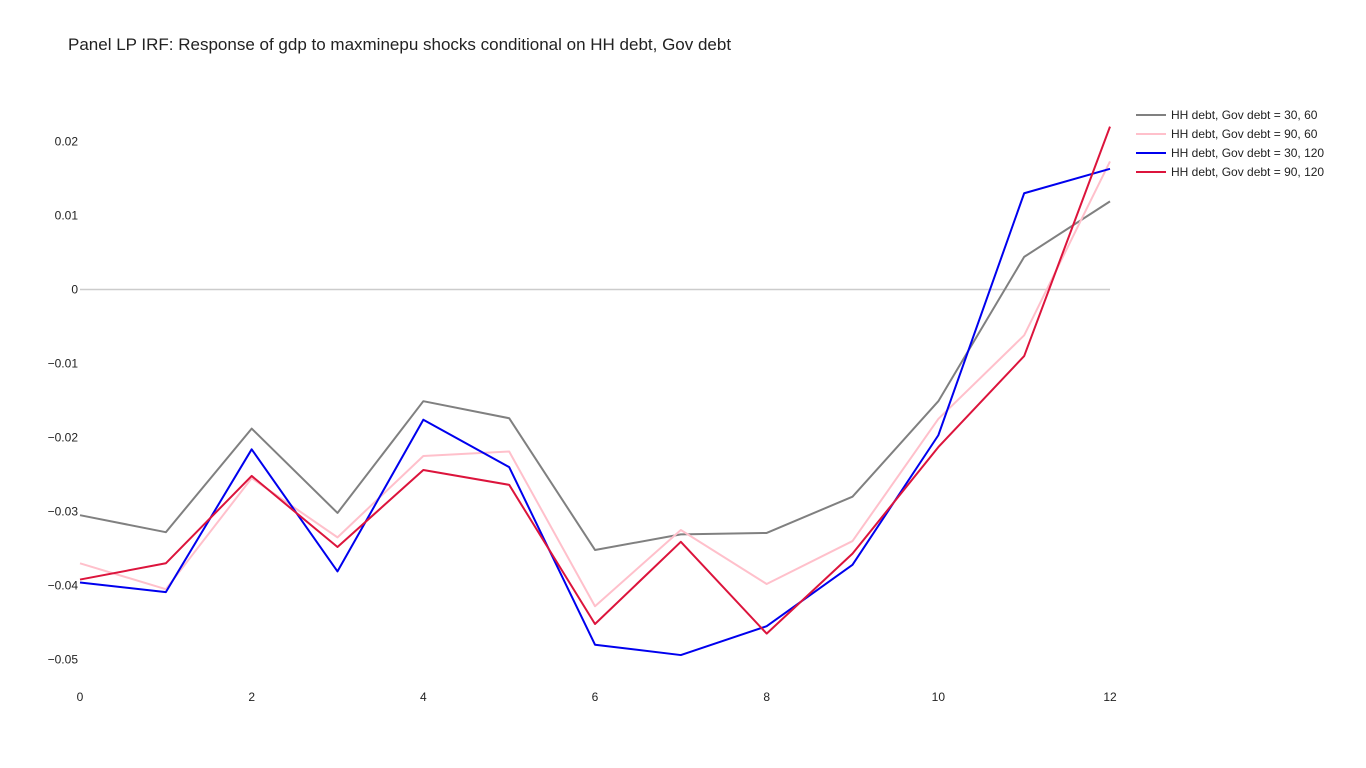 The width and height of the screenshot is (1366, 768). Describe the element at coordinates (1244, 115) in the screenshot. I see `legend-label: HH debt, Gov debt = 30, 60` at that location.